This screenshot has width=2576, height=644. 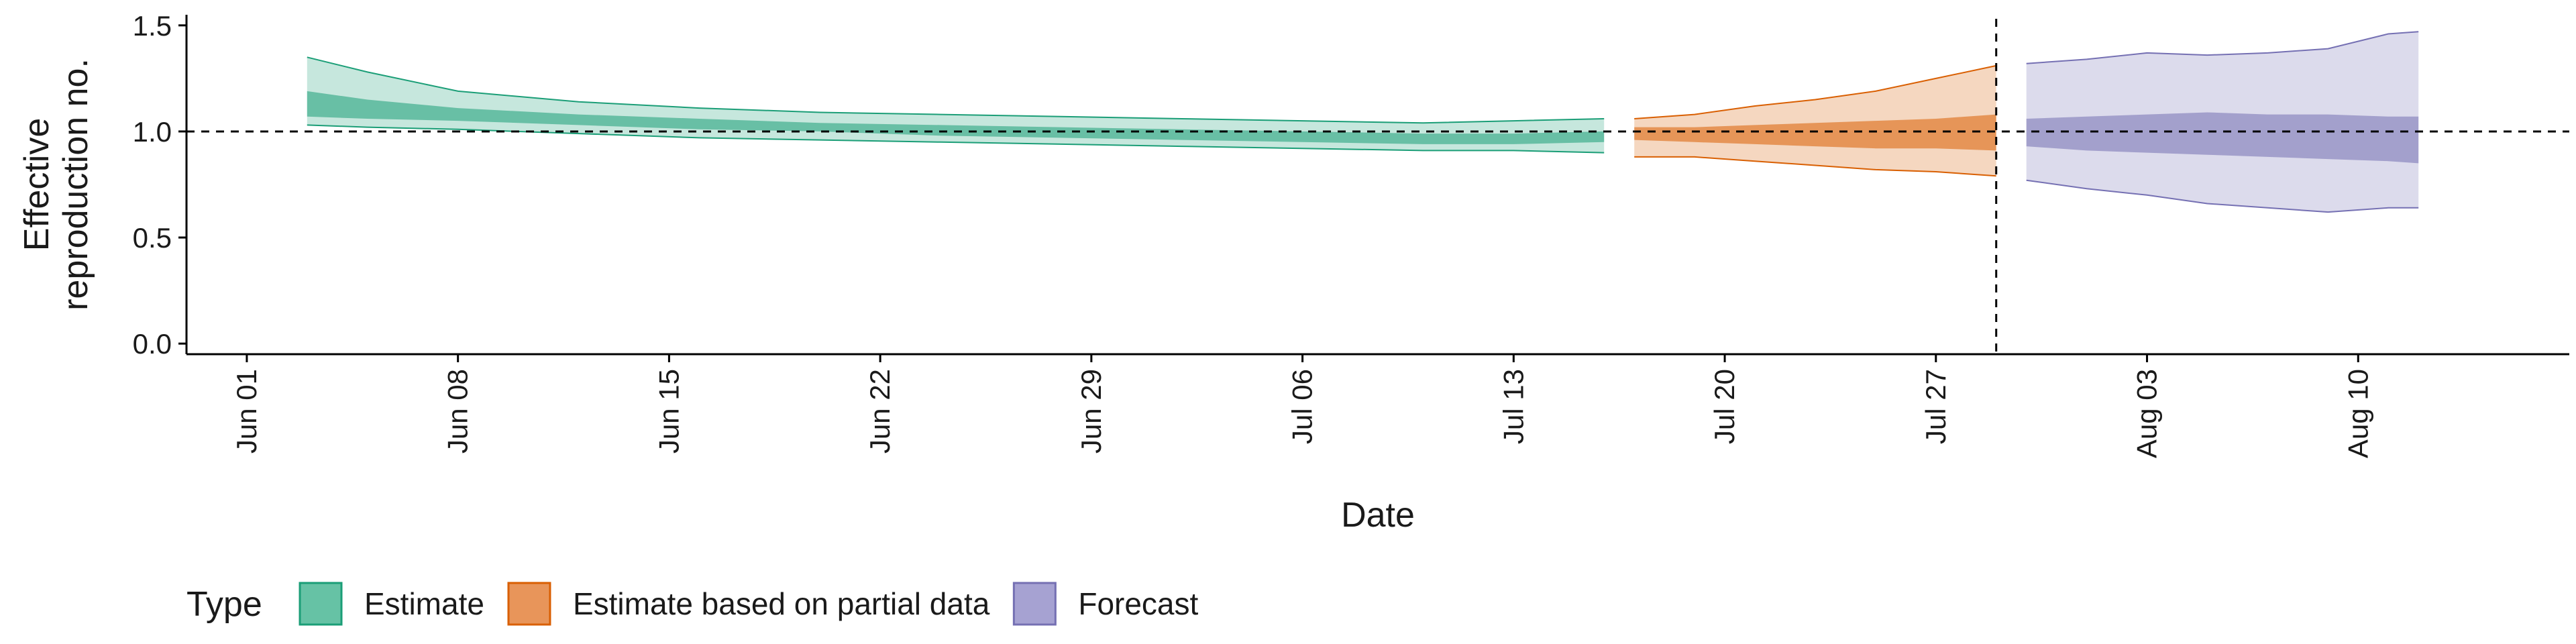 I want to click on x-tick-label: Jun 08, so click(x=458, y=411).